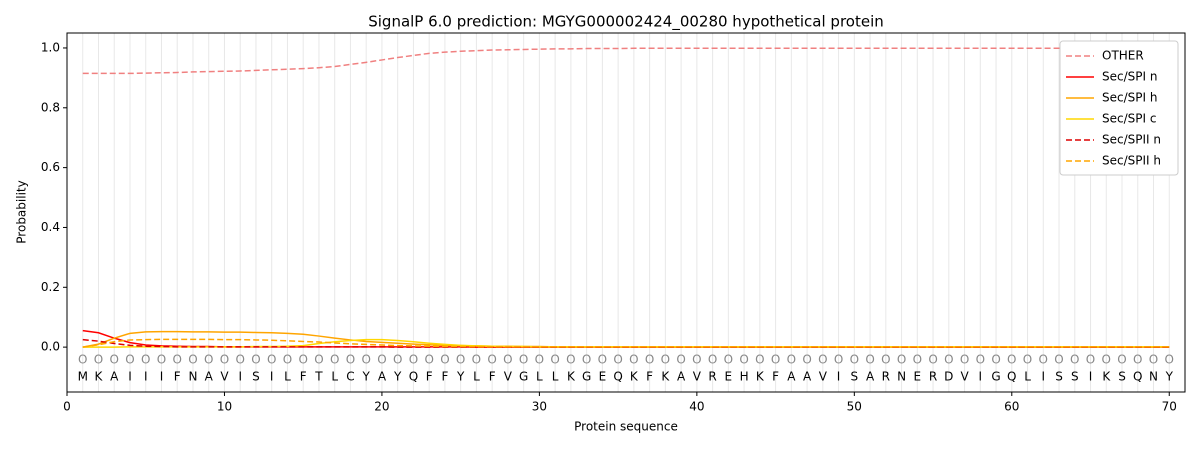 Image resolution: width=1200 pixels, height=450 pixels. I want to click on legend-label: Sec/SPII n, so click(1131, 140).